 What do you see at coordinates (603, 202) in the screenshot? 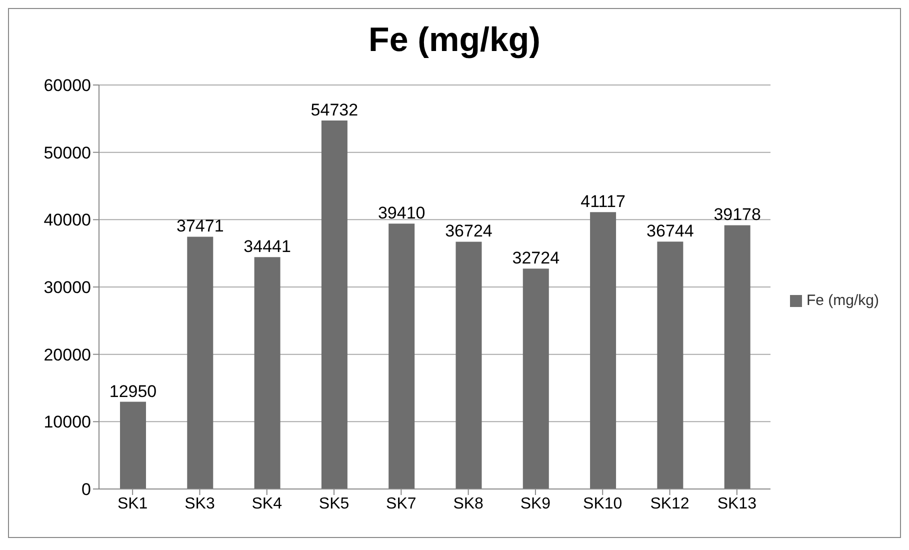
I see `data-label: 41117` at bounding box center [603, 202].